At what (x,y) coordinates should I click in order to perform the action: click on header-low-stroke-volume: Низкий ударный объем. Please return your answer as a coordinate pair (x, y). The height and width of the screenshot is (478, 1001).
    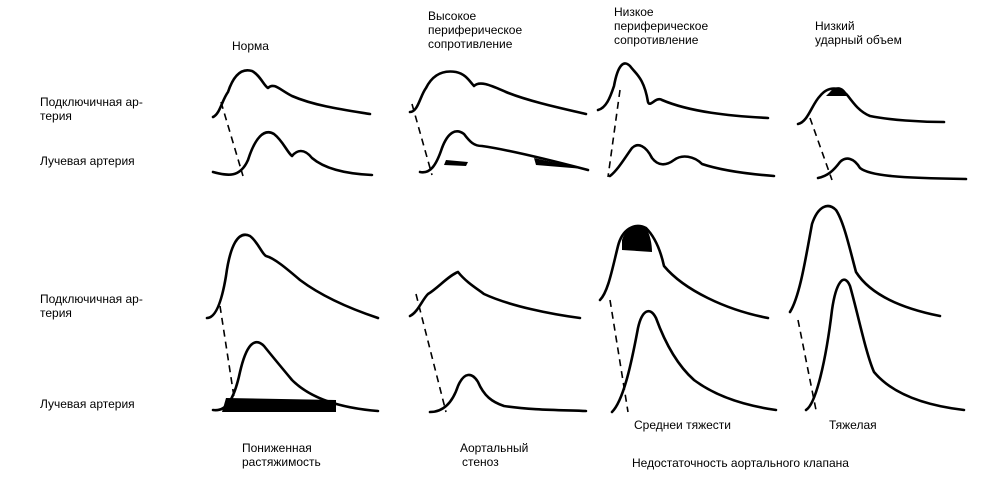
    Looking at the image, I should click on (858, 33).